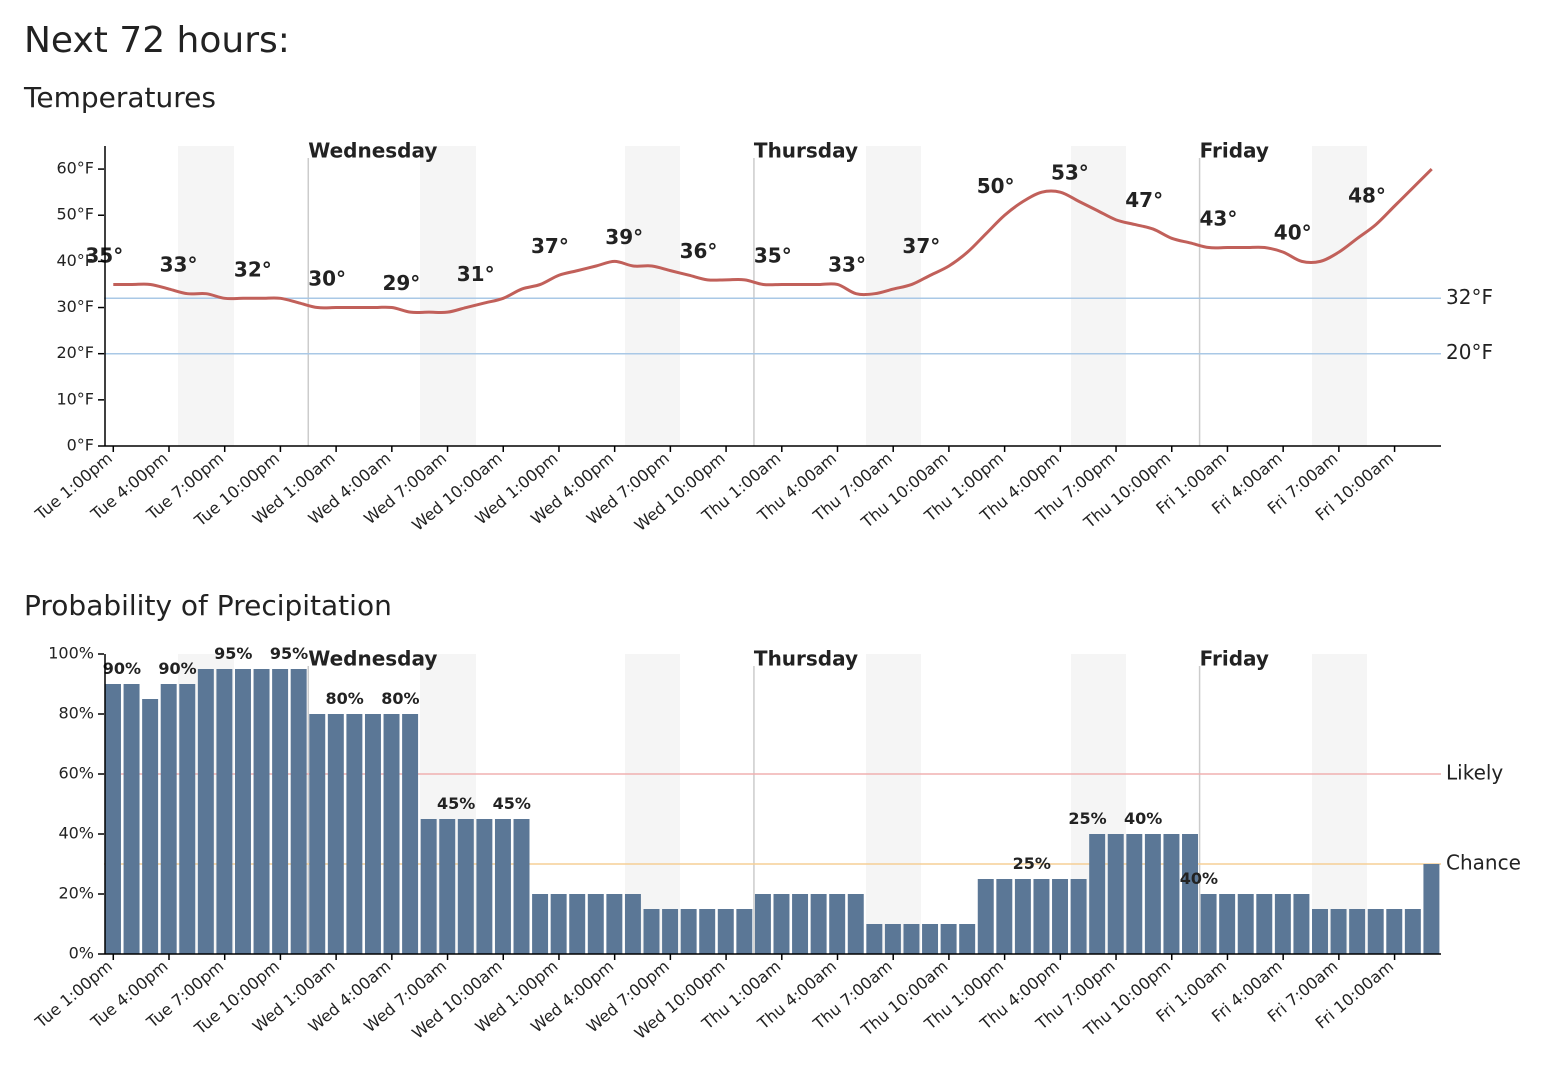 This screenshot has height=1068, width=1558. Describe the element at coordinates (1469, 297) in the screenshot. I see `reference-label: 32°F` at that location.